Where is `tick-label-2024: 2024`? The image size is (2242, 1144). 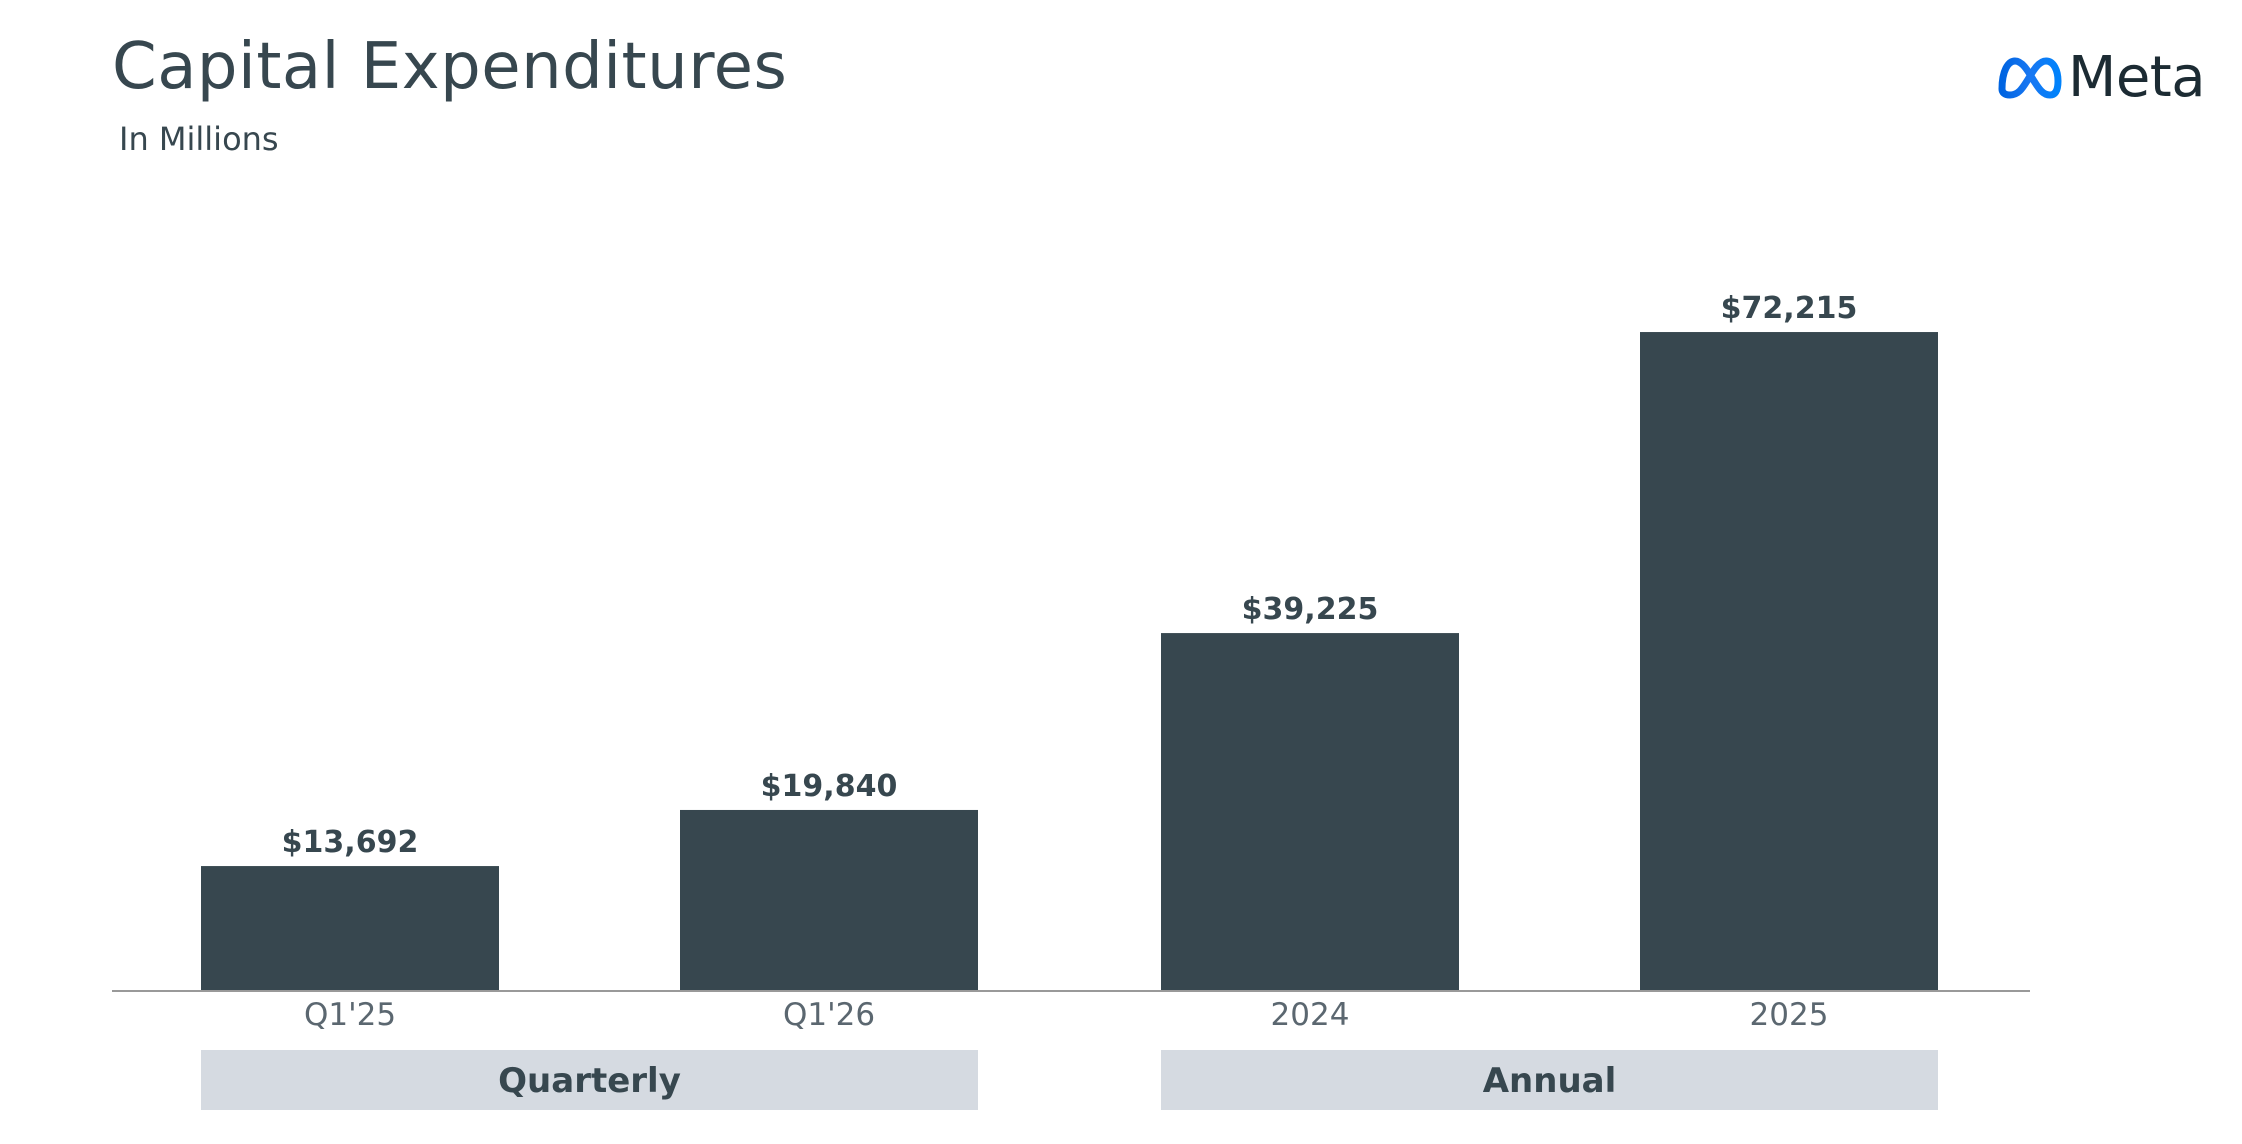
tick-label-2024: 2024 is located at coordinates (1310, 1015).